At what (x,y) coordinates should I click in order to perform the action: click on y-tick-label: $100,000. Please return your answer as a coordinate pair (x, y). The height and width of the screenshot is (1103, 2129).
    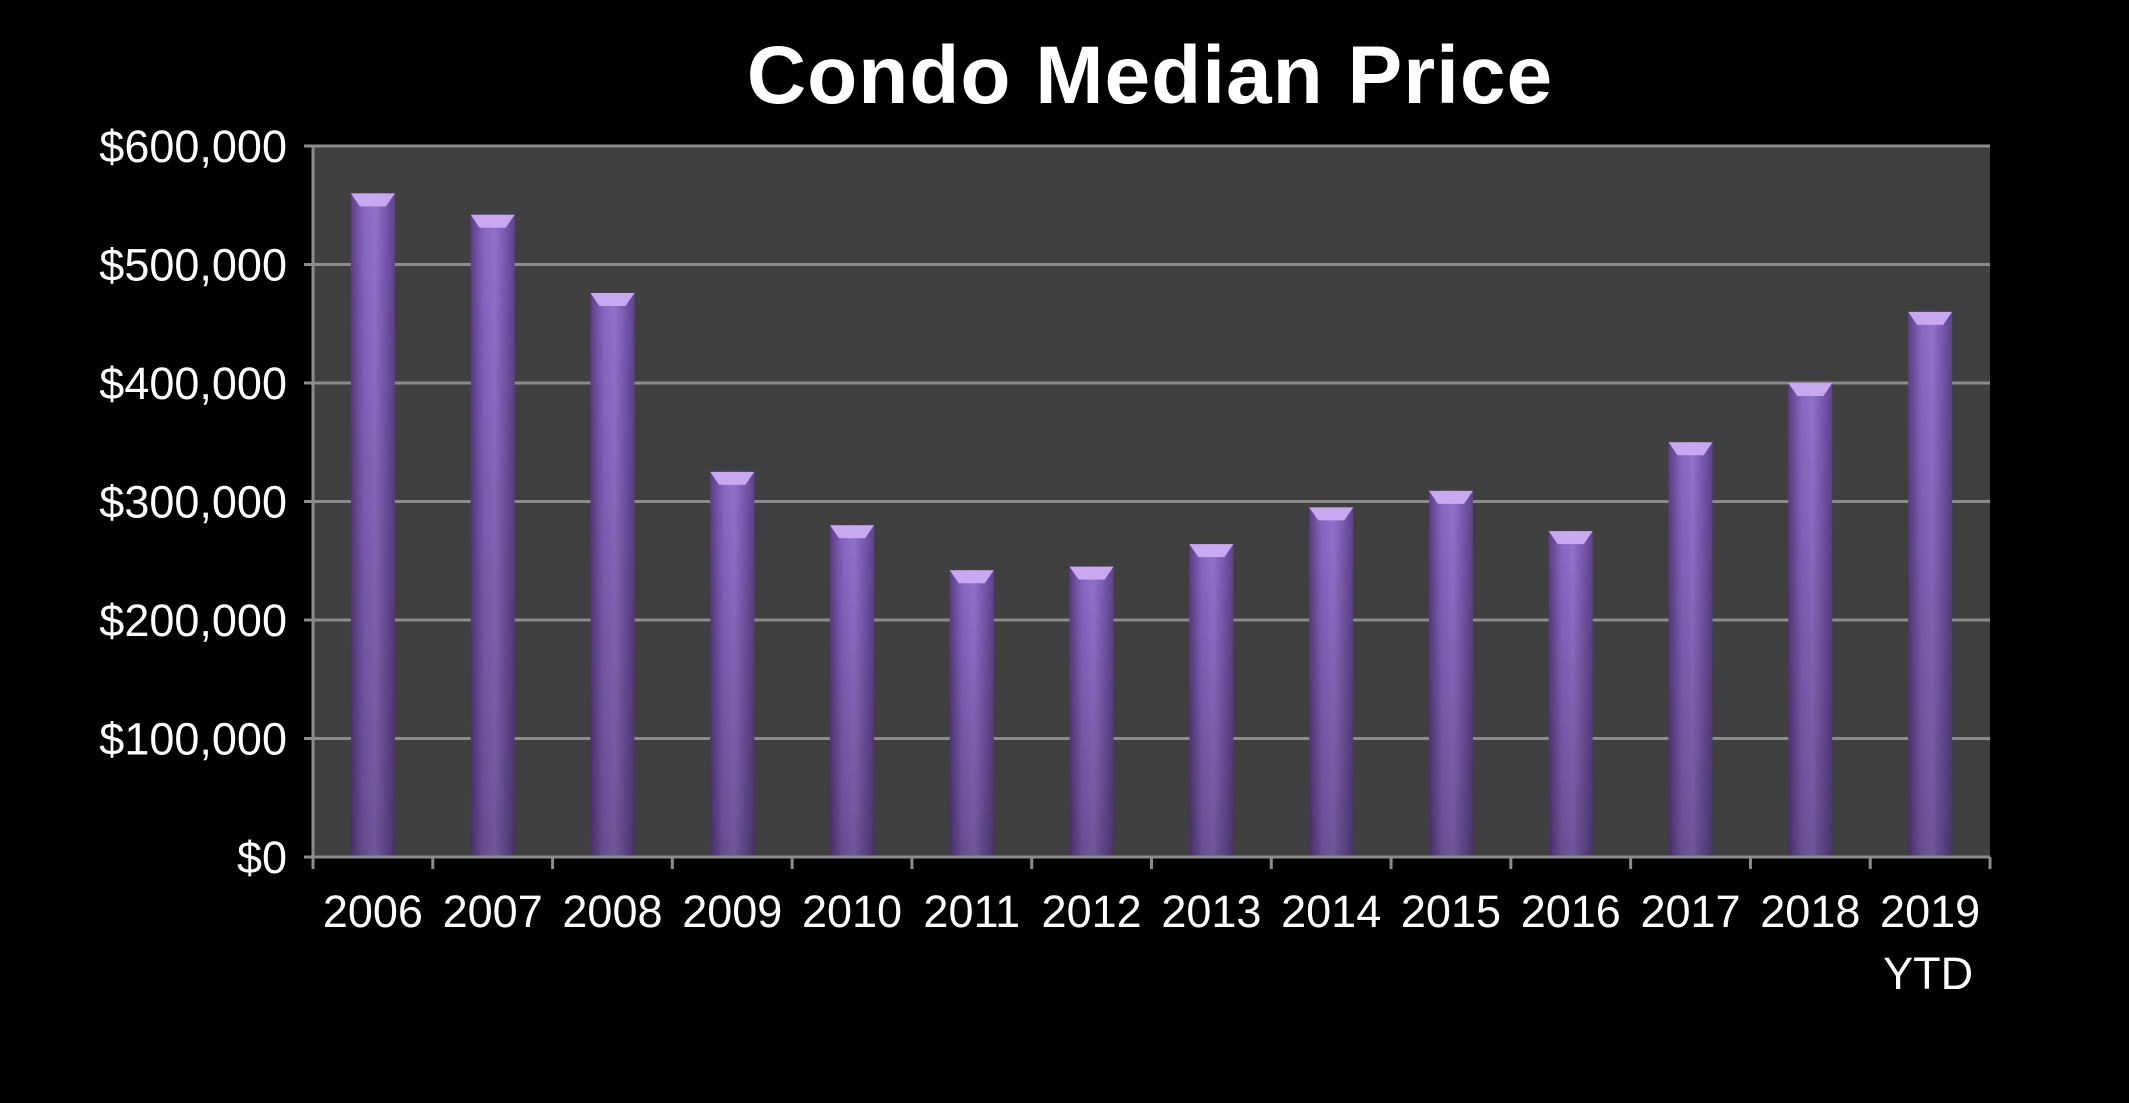
    Looking at the image, I should click on (193, 739).